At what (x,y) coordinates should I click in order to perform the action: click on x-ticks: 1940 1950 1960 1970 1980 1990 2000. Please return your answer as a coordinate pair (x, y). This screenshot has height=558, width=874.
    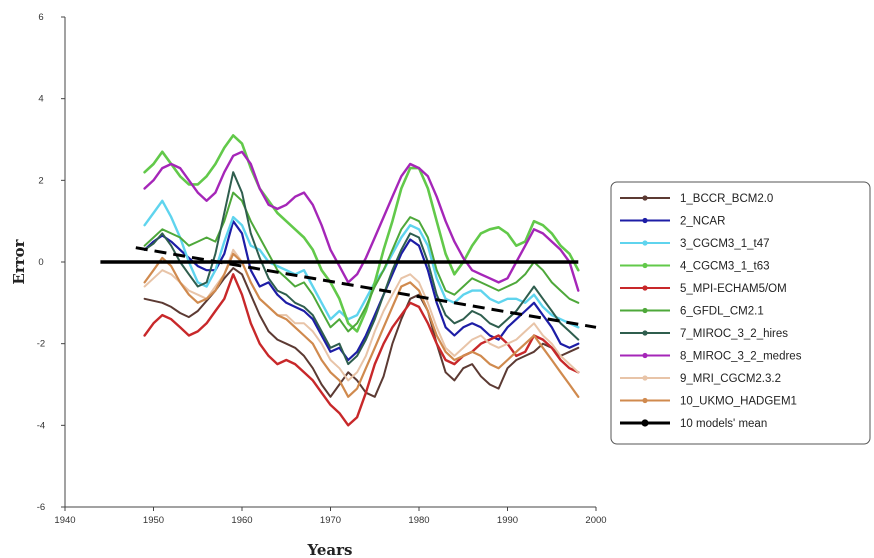
    Looking at the image, I should click on (330, 516).